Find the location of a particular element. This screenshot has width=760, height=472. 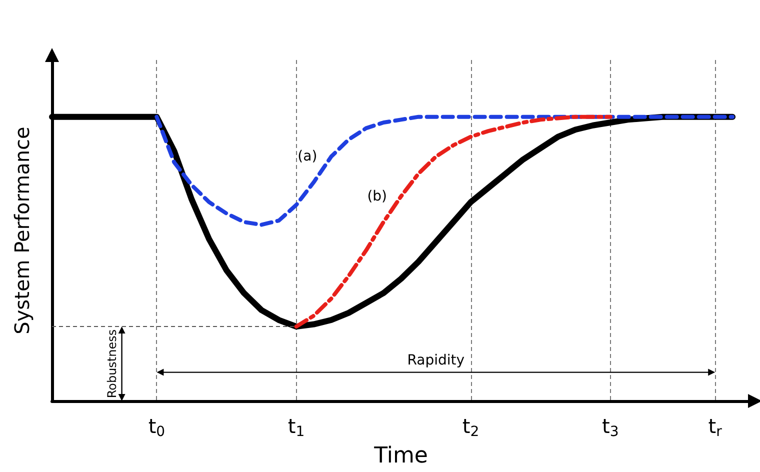

annotation: Rapidity is located at coordinates (436, 360).